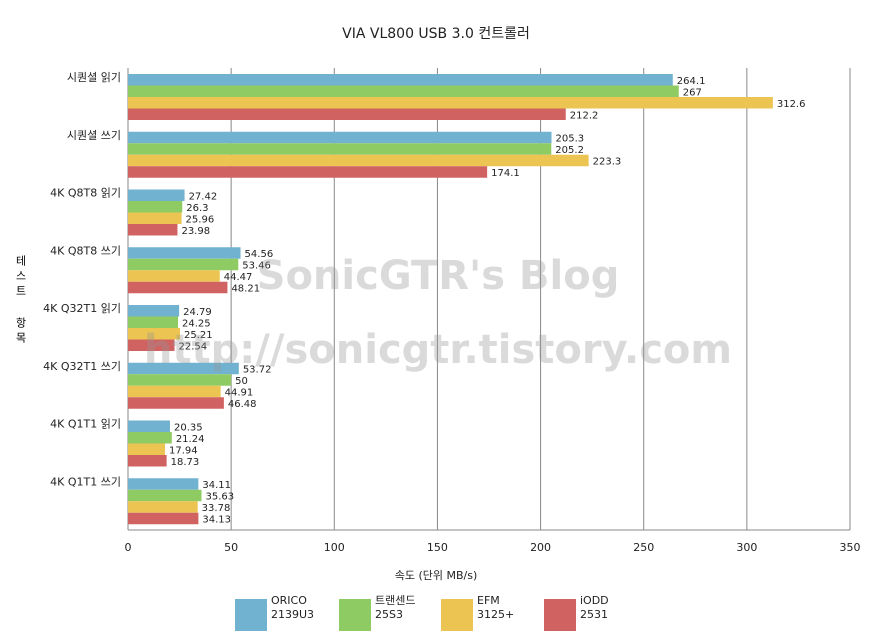 The height and width of the screenshot is (642, 872). Describe the element at coordinates (584, 115) in the screenshot. I see `value-label: 212.2` at that location.